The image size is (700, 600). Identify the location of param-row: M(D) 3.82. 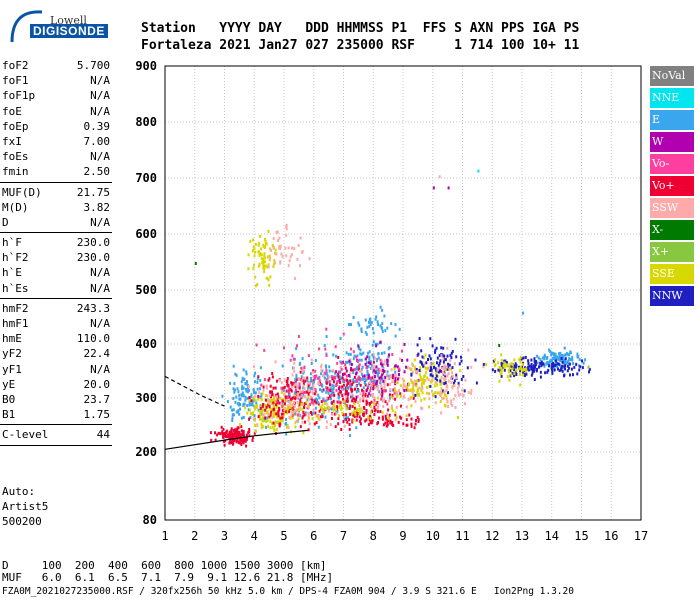
(56, 207).